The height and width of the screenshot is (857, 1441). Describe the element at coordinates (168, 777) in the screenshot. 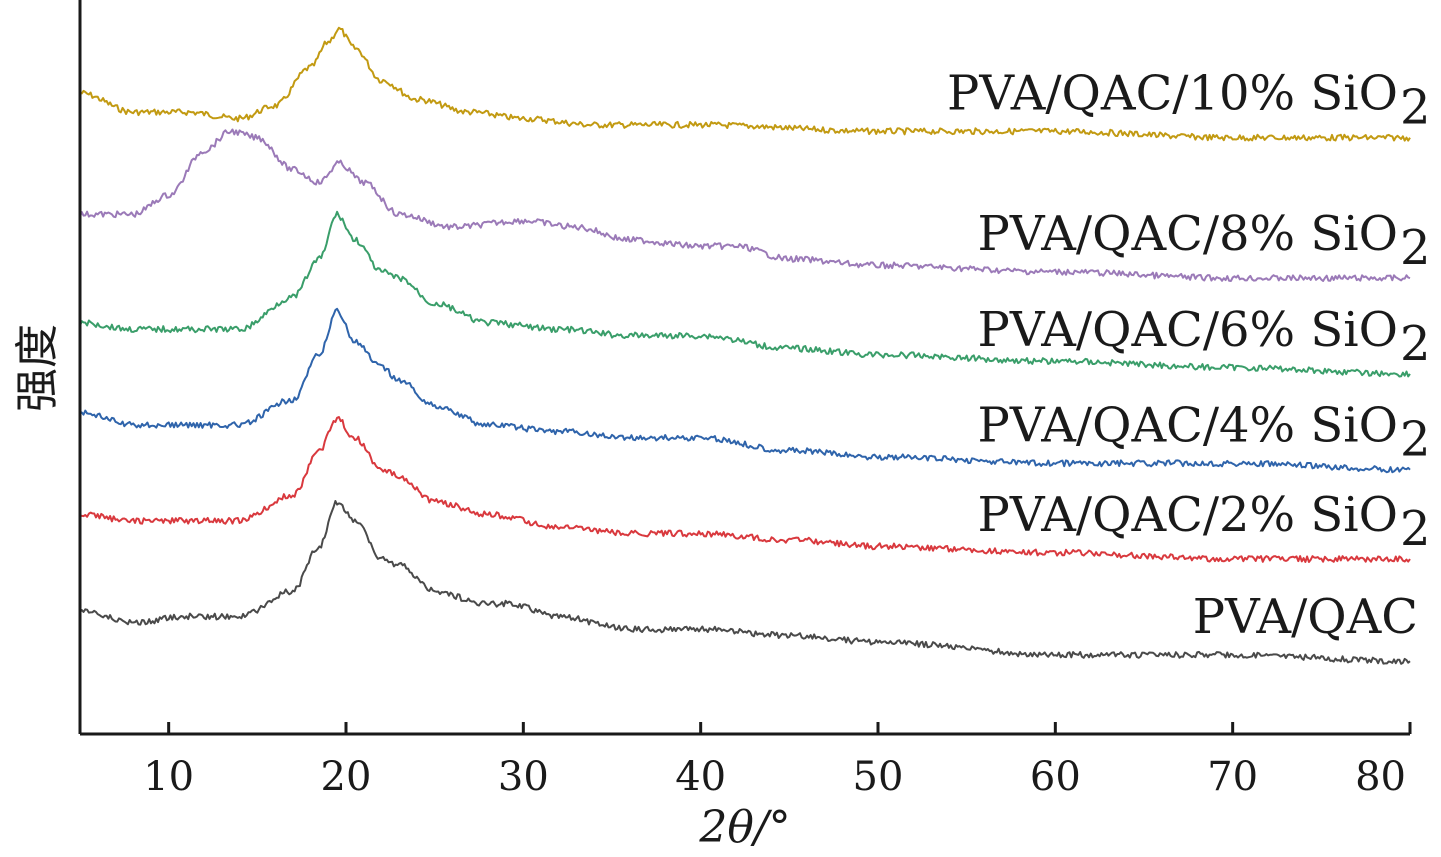

I see `x-tick-label: 10` at that location.